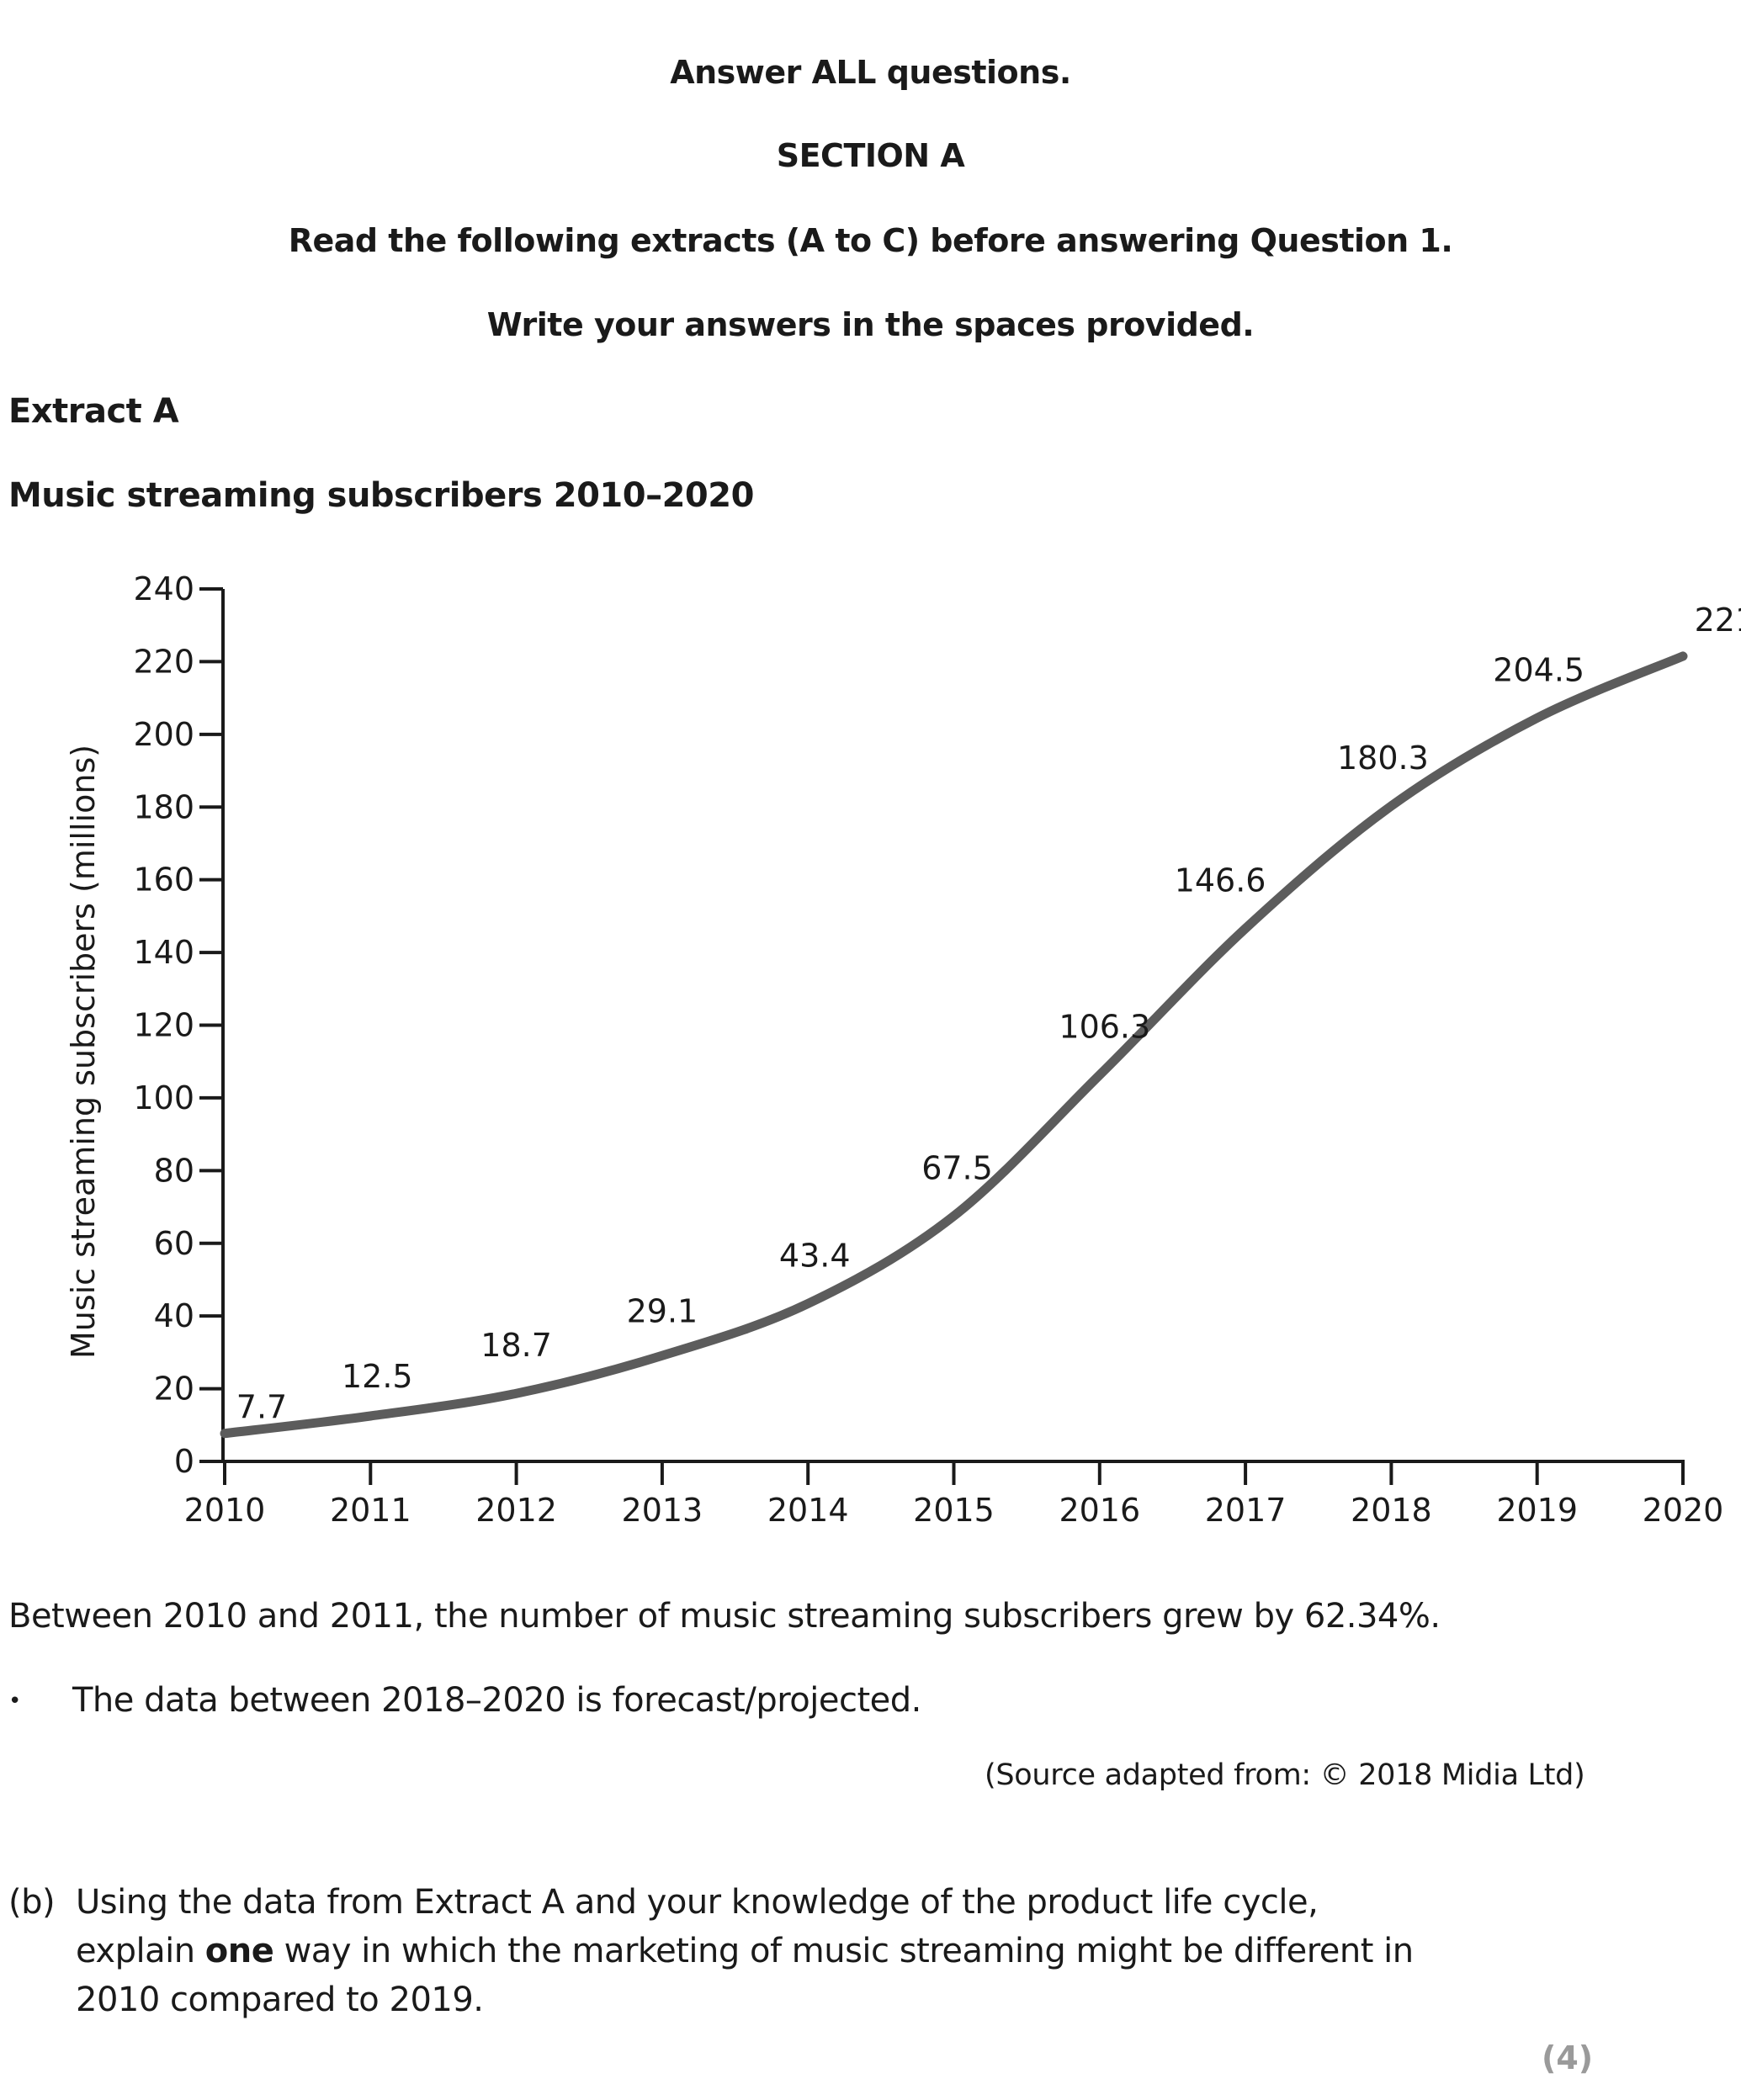 The image size is (1741, 2100). What do you see at coordinates (261, 1407) in the screenshot?
I see `data-label: 7.7` at bounding box center [261, 1407].